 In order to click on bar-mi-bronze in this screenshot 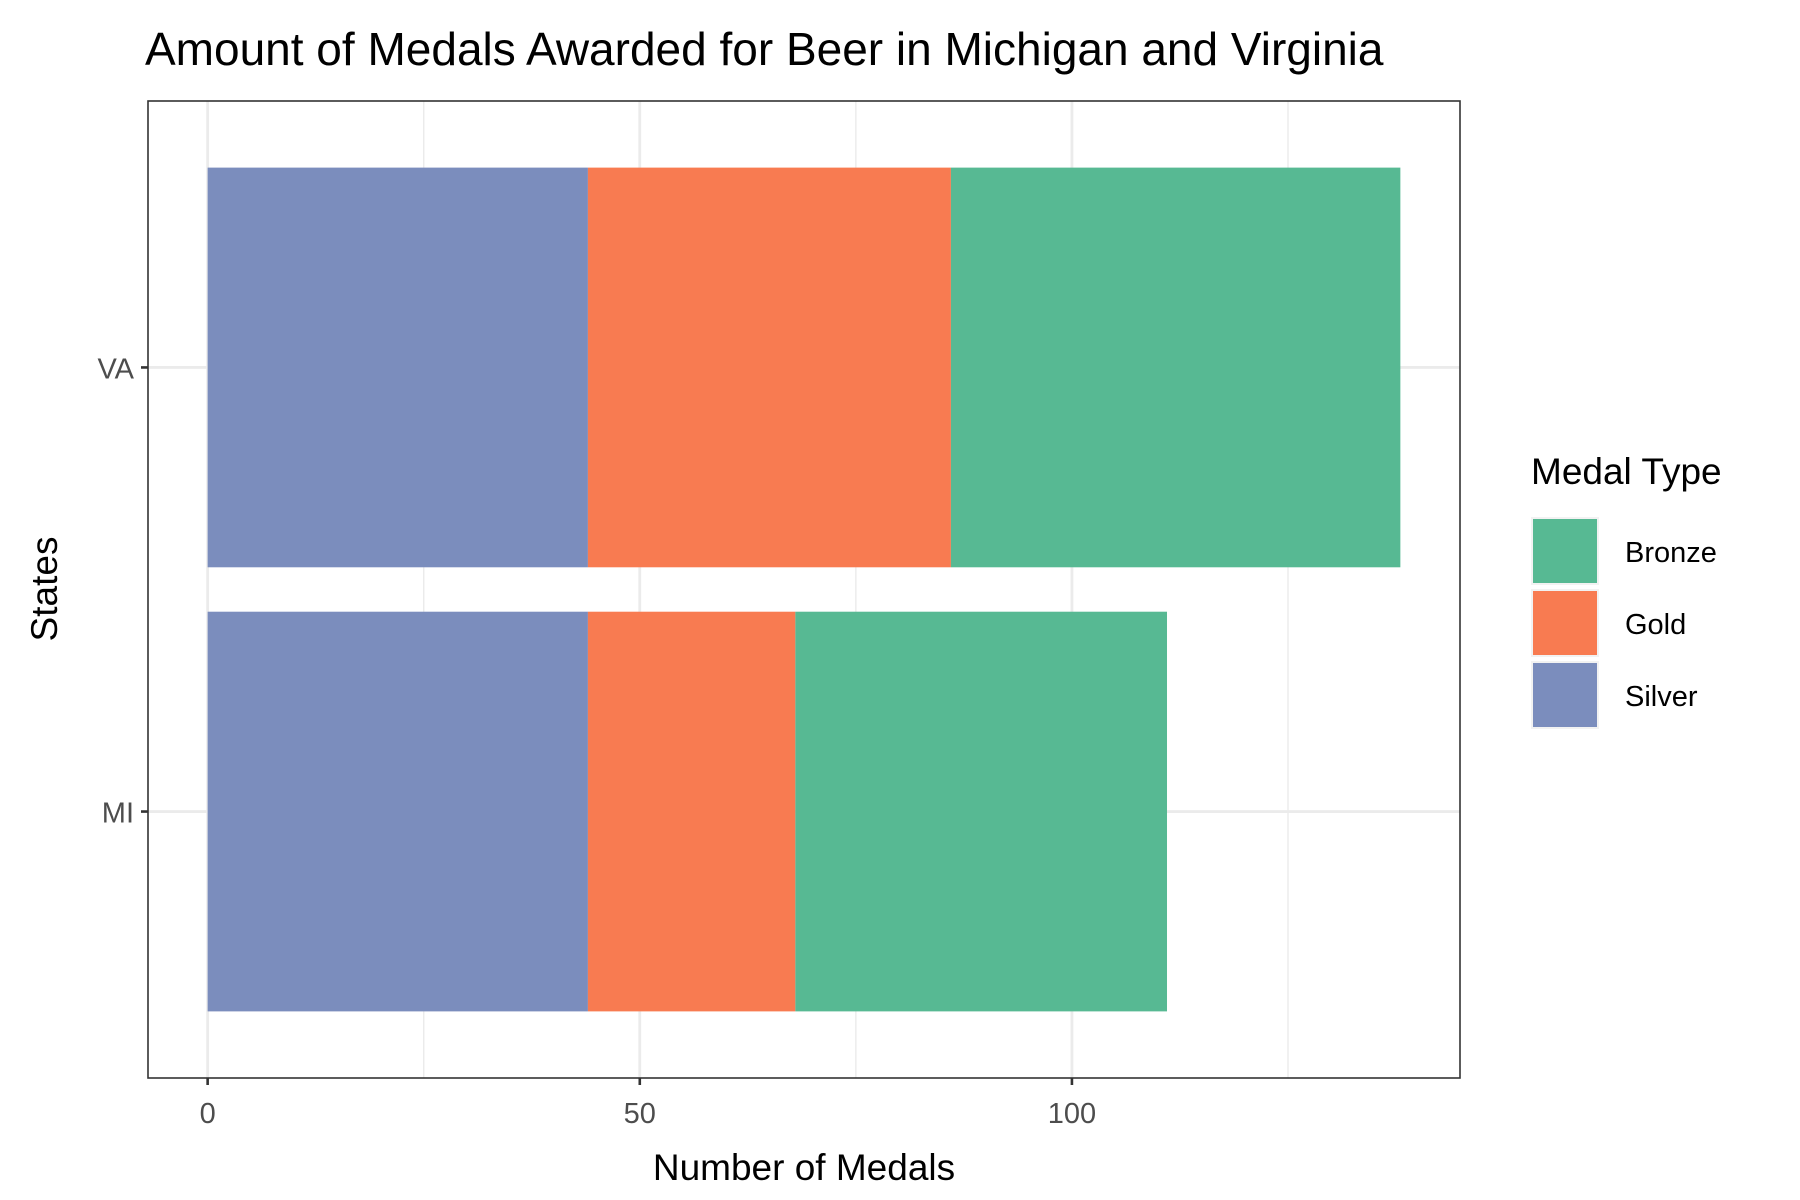, I will do `click(981, 811)`.